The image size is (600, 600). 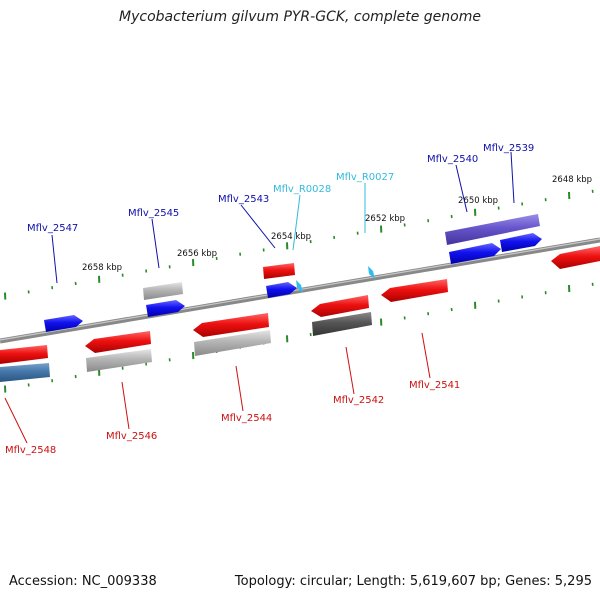 What do you see at coordinates (478, 201) in the screenshot?
I see `ruler-label-2650: 2650 kbp` at bounding box center [478, 201].